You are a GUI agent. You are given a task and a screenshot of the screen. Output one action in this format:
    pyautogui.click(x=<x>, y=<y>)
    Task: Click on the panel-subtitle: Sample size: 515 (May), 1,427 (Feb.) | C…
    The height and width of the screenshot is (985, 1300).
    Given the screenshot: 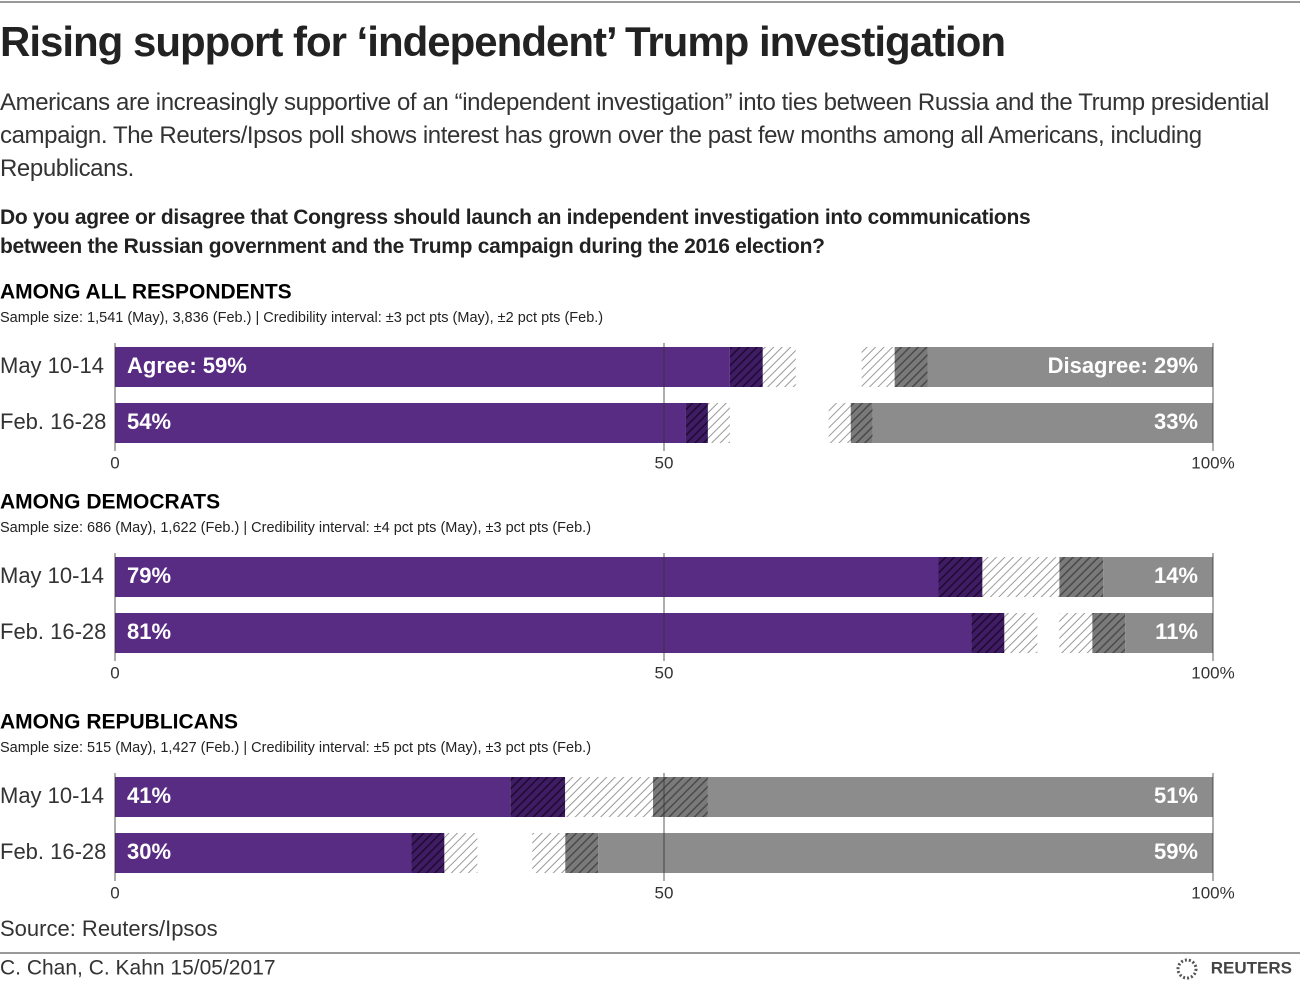 What is the action you would take?
    pyautogui.click(x=295, y=748)
    